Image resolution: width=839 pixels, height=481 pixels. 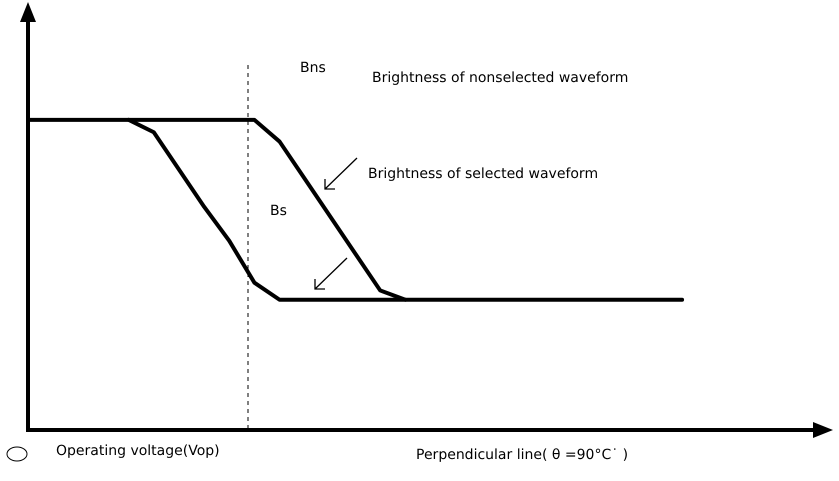 What do you see at coordinates (138, 451) in the screenshot?
I see `text: Operating voltage(Vop)` at bounding box center [138, 451].